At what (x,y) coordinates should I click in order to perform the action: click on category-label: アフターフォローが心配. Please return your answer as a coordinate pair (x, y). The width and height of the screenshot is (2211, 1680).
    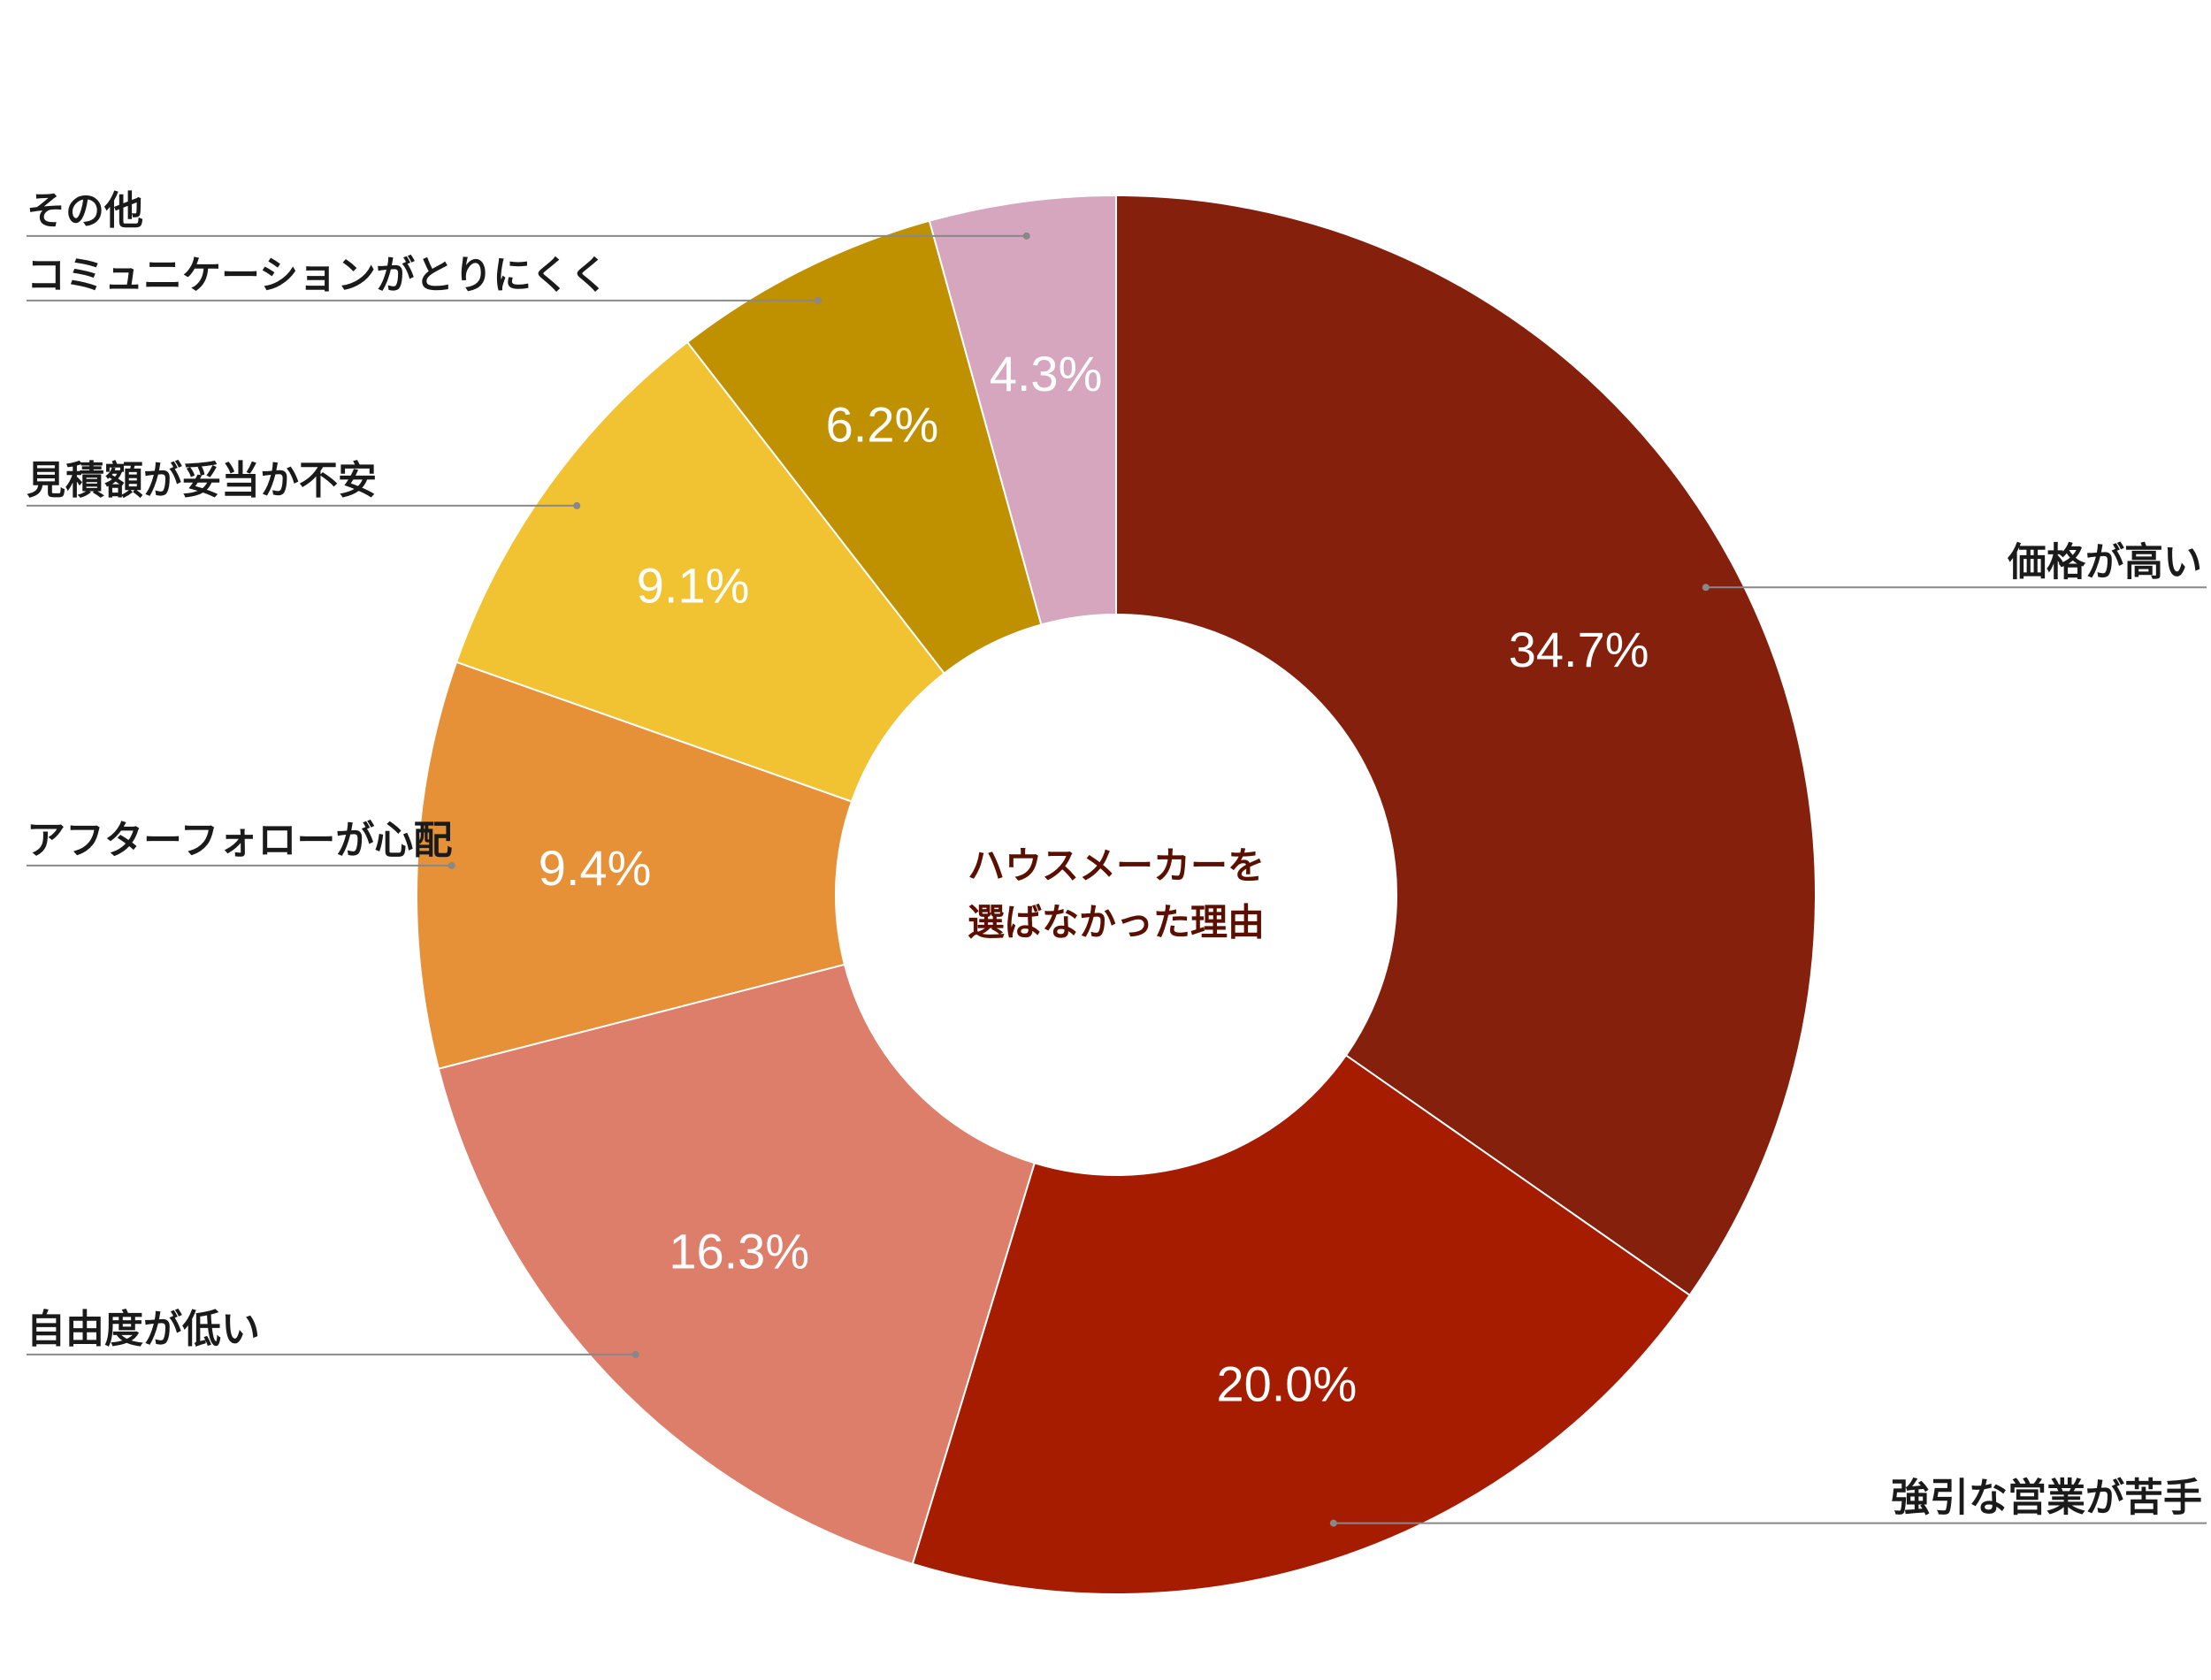
    Looking at the image, I should click on (239, 840).